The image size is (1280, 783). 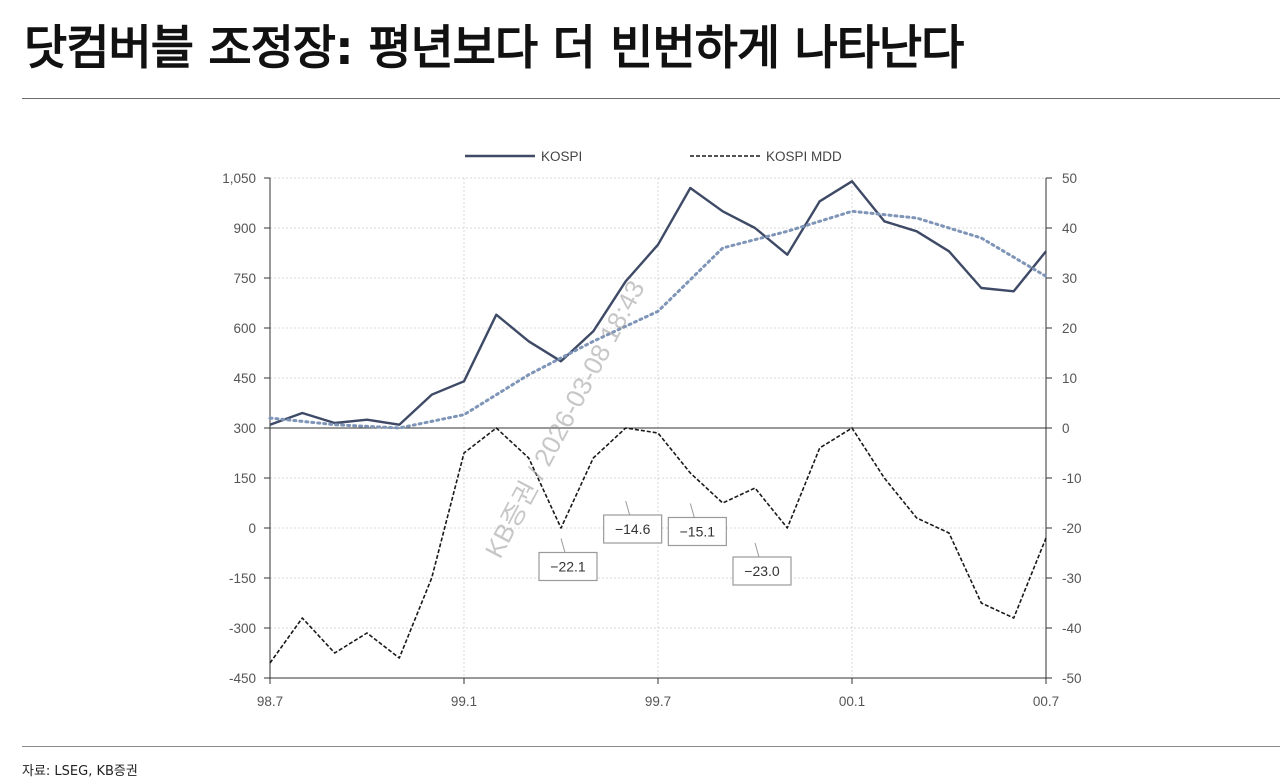 I want to click on page-title: 닷컴버블 조정장: 평년보다 더 빈번하게 나타난다, so click(x=494, y=48).